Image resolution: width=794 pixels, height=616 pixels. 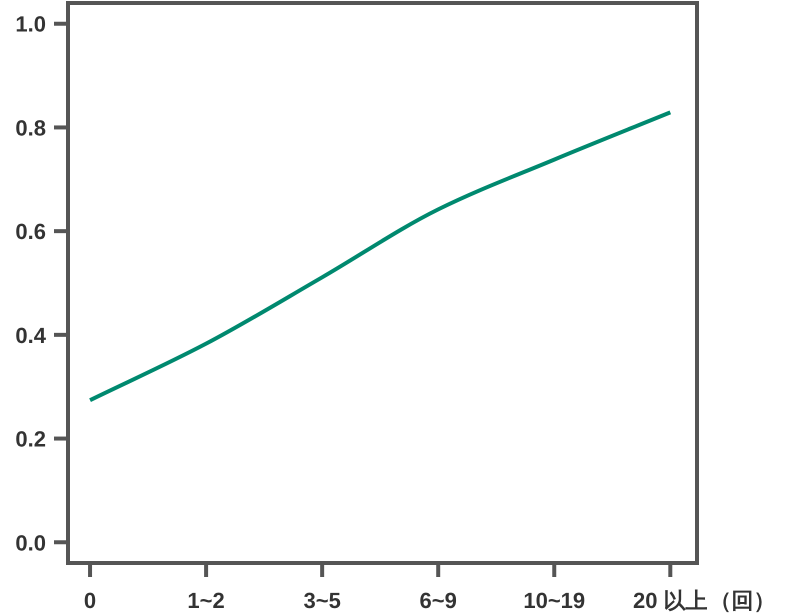 What do you see at coordinates (670, 600) in the screenshot?
I see `x-tick-label: 20 以上` at bounding box center [670, 600].